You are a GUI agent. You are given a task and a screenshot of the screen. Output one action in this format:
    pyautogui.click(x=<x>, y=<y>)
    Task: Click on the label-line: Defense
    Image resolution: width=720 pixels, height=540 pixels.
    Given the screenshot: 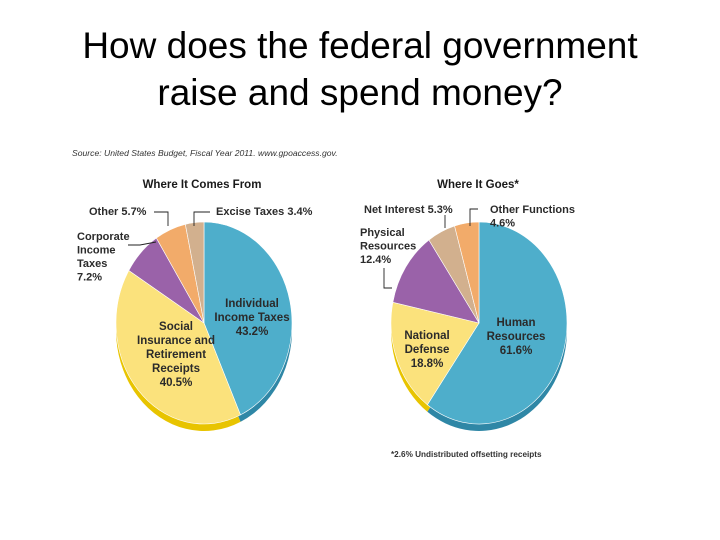 What is the action you would take?
    pyautogui.click(x=427, y=350)
    